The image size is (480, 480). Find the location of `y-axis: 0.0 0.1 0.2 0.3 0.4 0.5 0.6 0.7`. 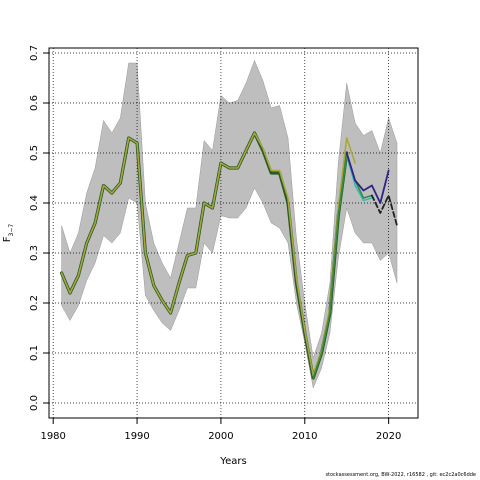

y-axis: 0.0 0.1 0.2 0.3 0.4 0.5 0.6 0.7 is located at coordinates (39, 228).